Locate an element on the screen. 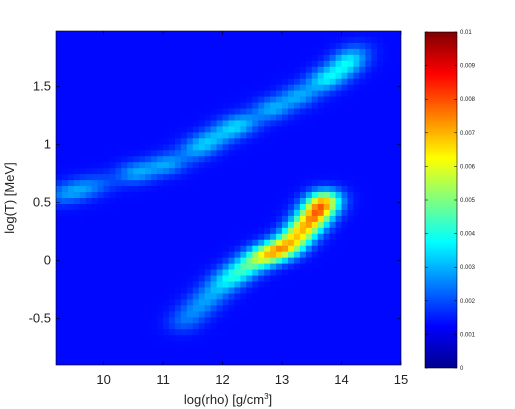 The width and height of the screenshot is (515, 409). y-axis-label: log(T) [MeV] is located at coordinates (9, 198).